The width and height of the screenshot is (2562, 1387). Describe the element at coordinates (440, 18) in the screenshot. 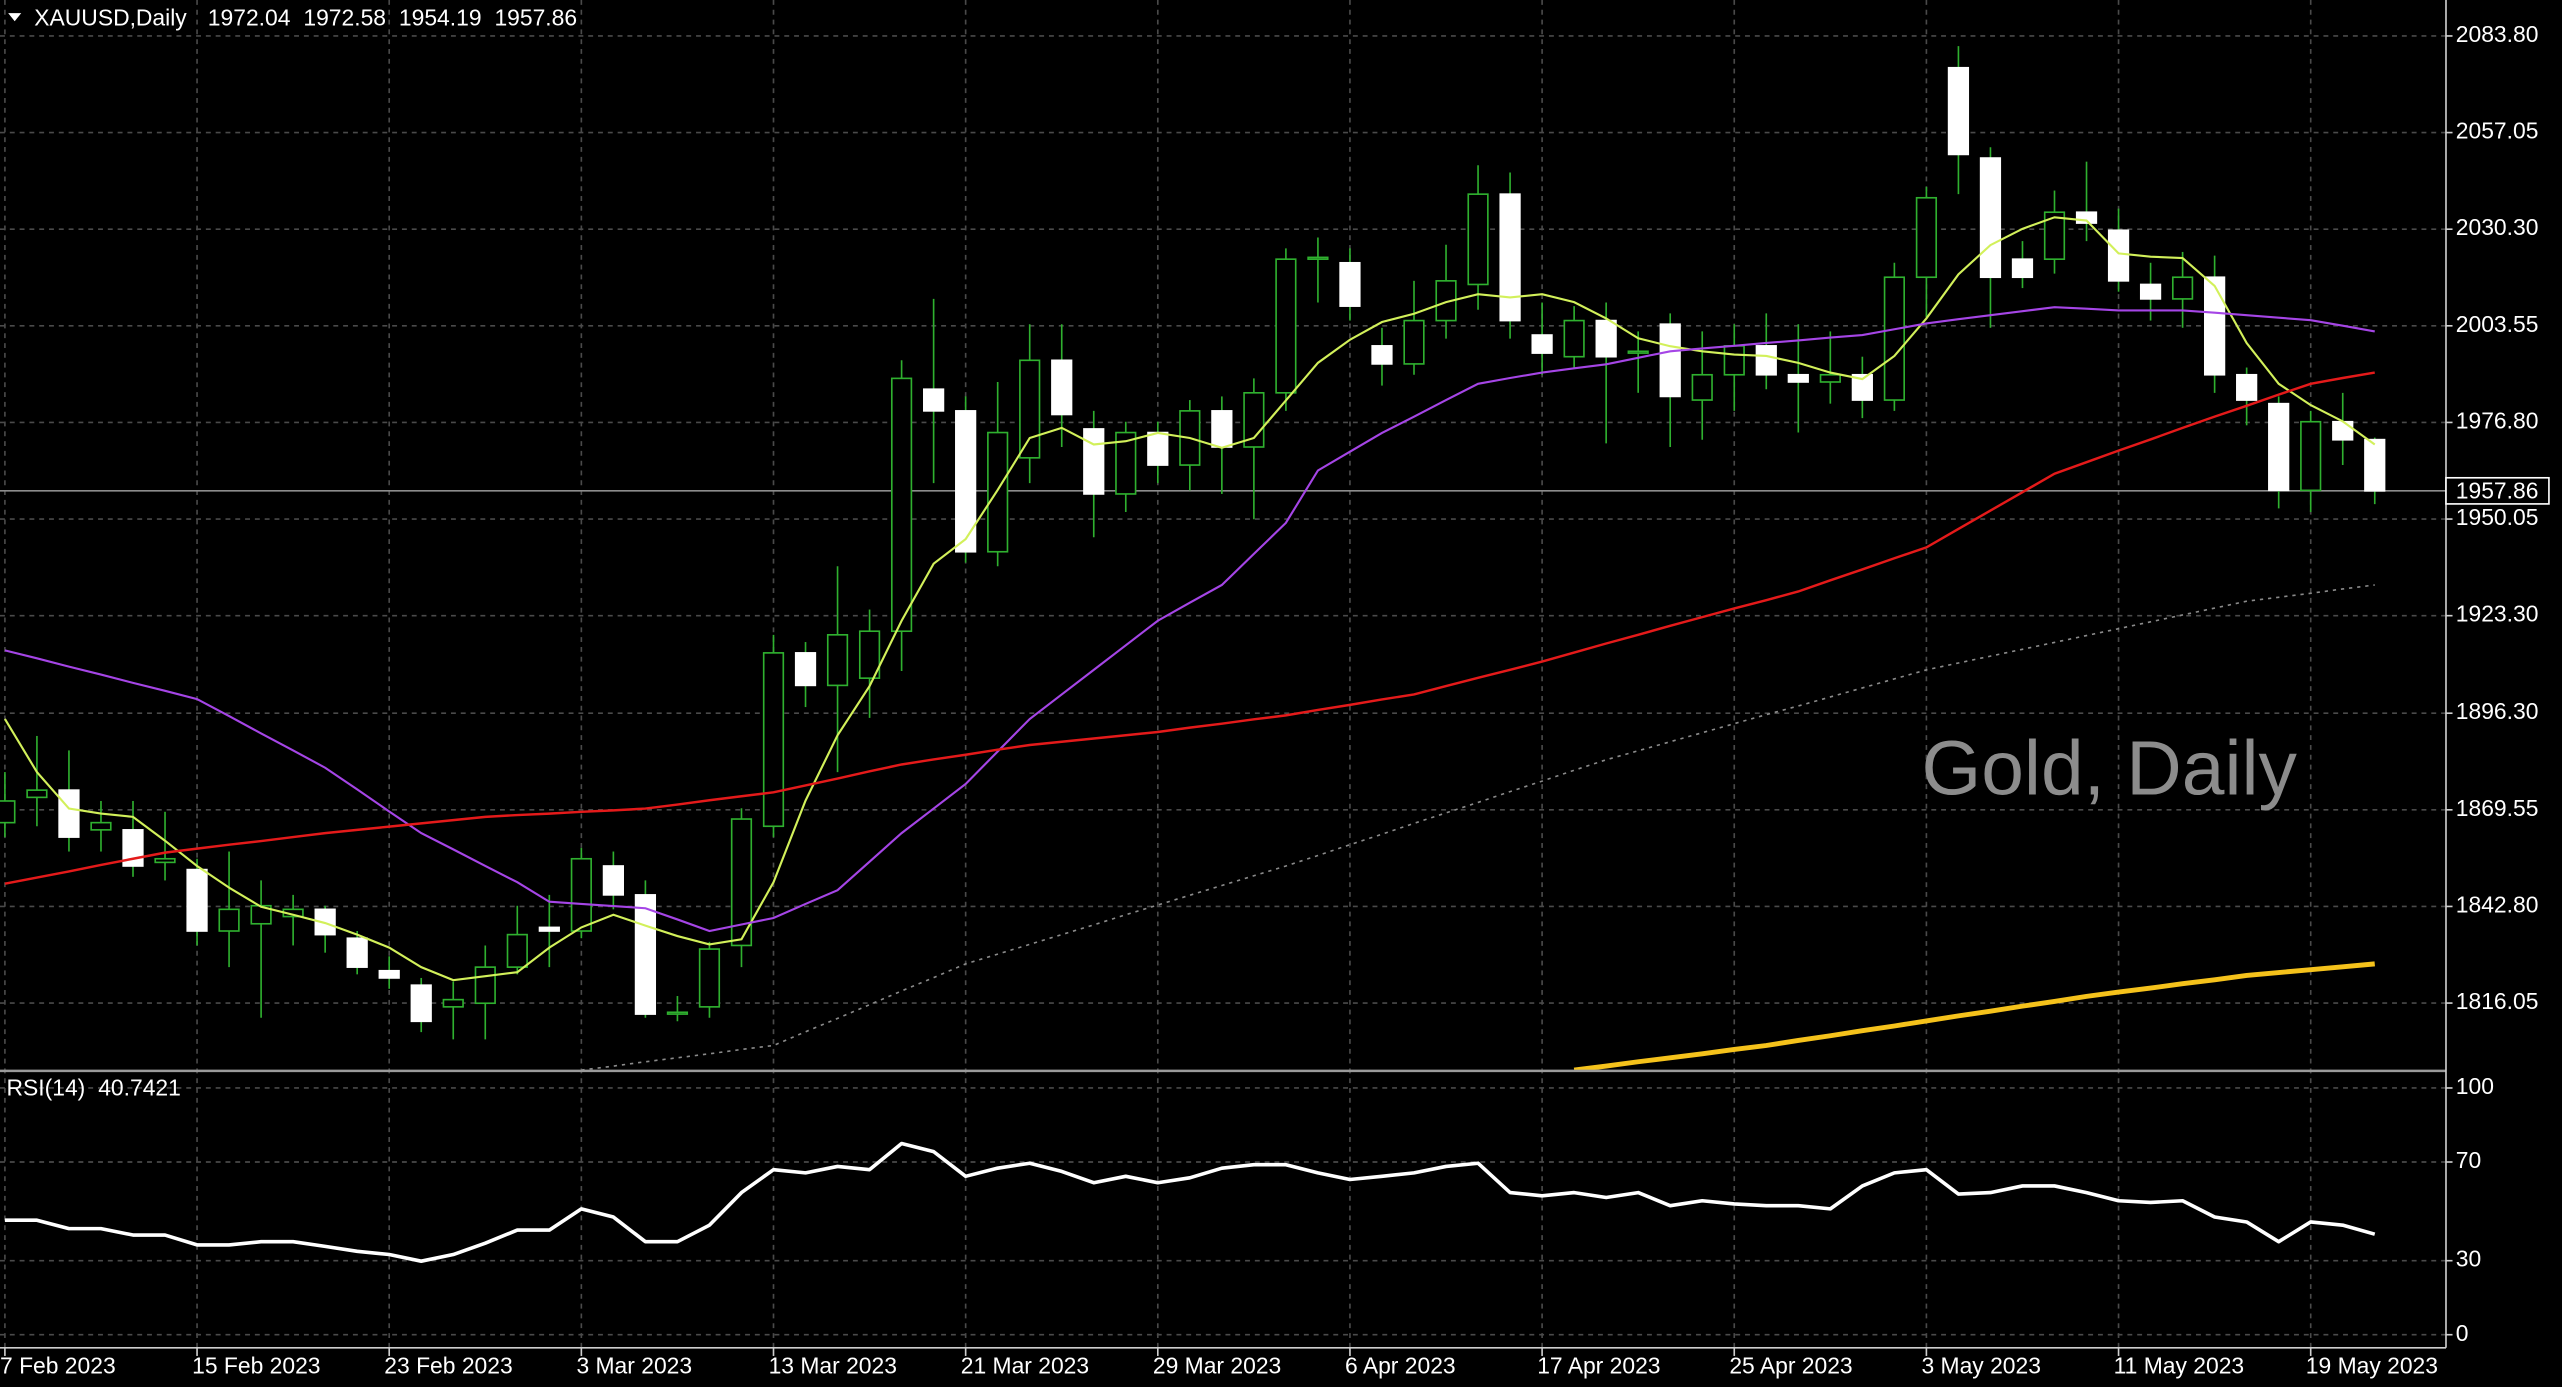

I see `low-value: 1954.19` at that location.